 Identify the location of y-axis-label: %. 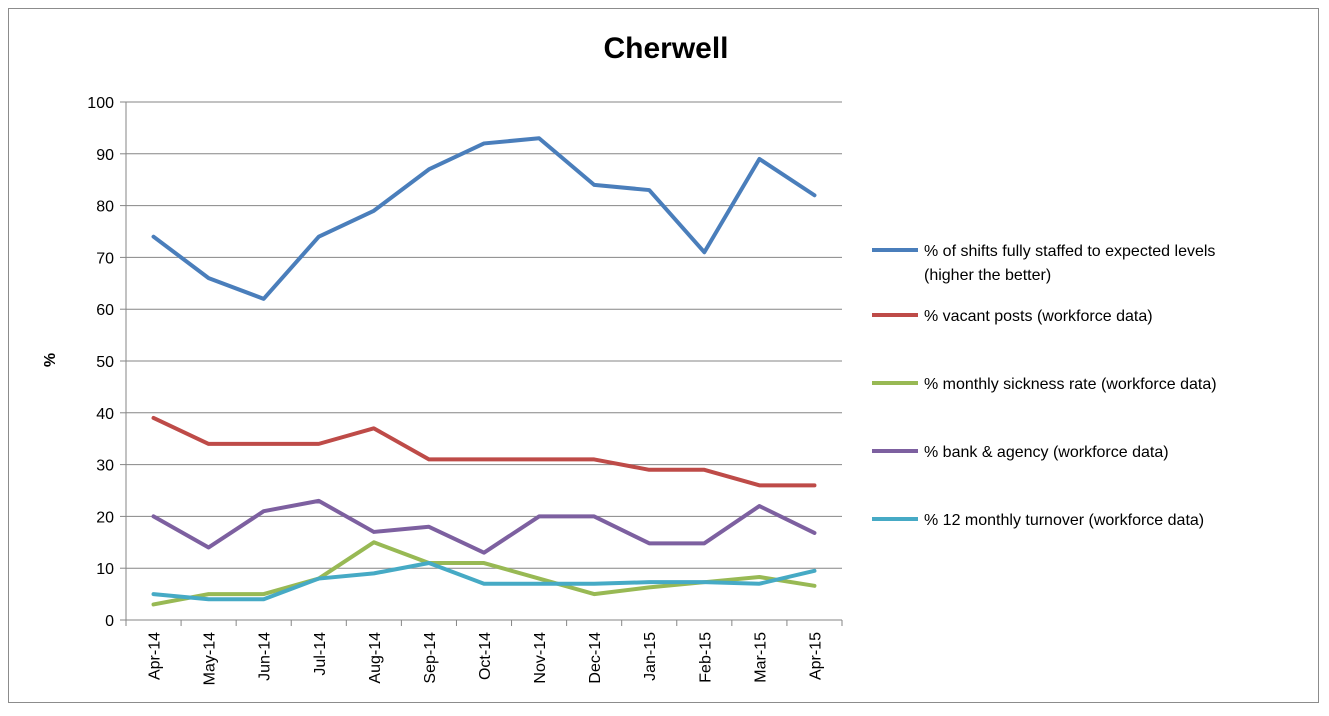
(50, 360).